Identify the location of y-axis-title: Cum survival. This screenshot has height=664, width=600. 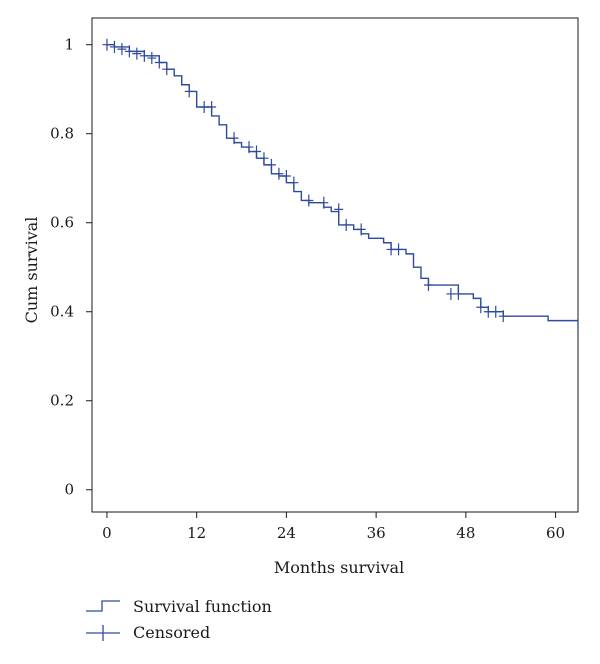
(31, 270).